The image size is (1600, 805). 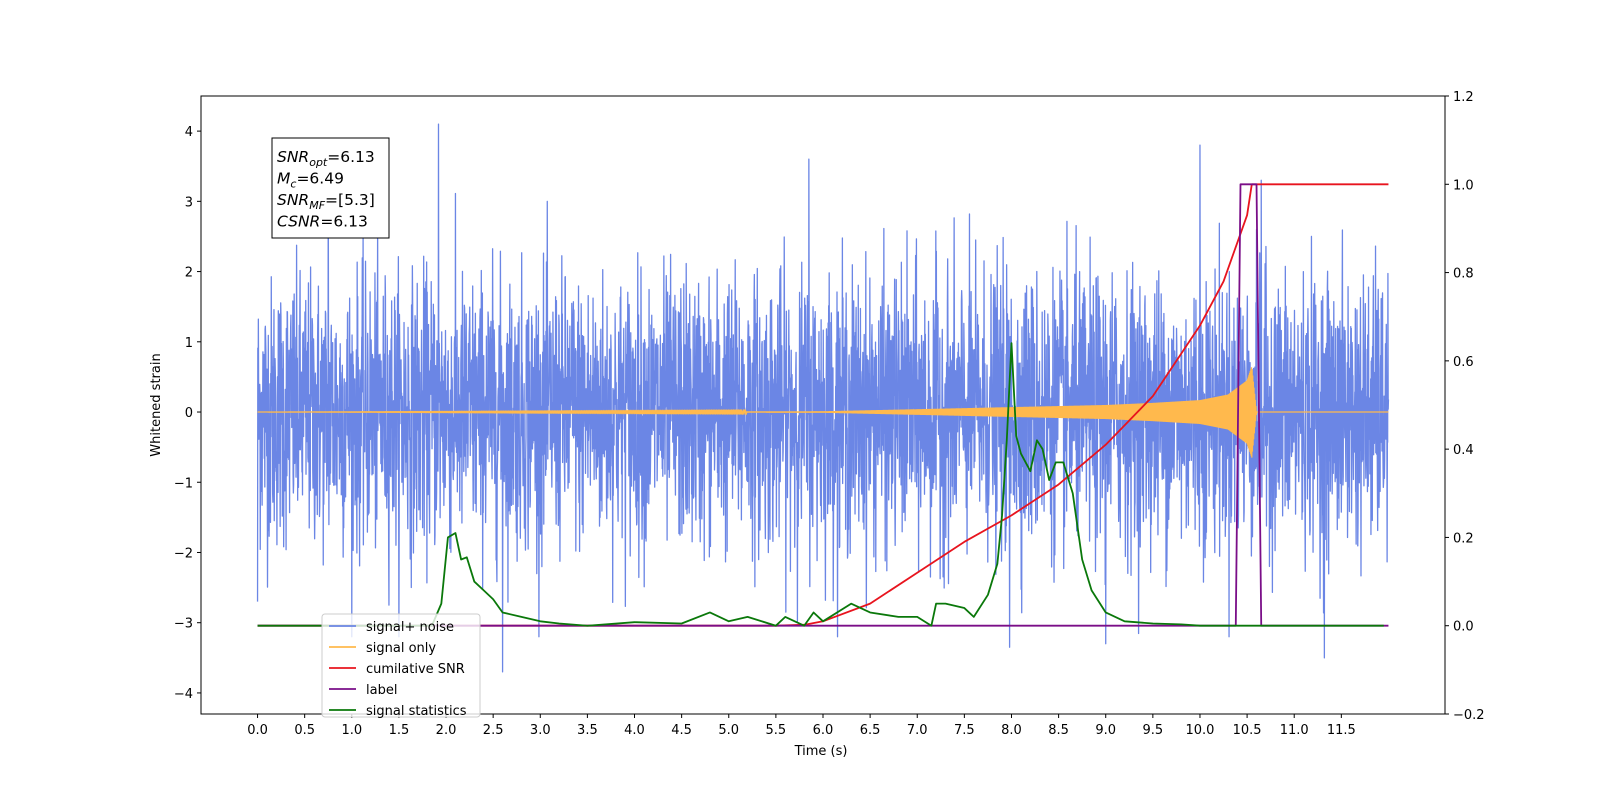 I want to click on x-tick-label: 1.5, so click(x=399, y=730).